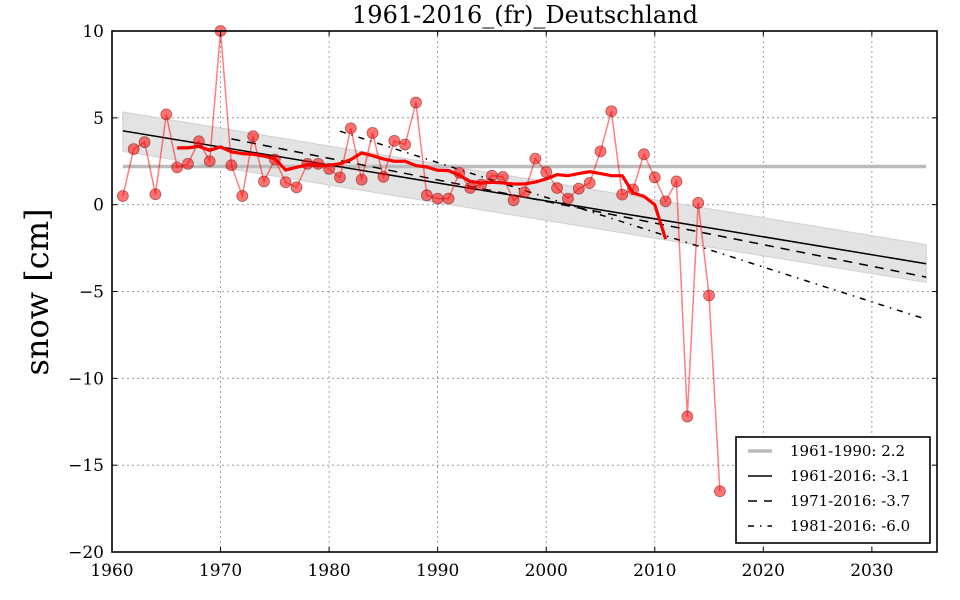 The image size is (960, 600). Describe the element at coordinates (86, 553) in the screenshot. I see `y-tick-label: −20` at that location.